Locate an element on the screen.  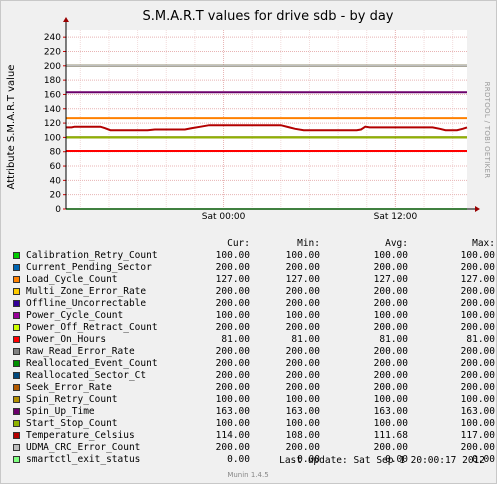
legend-min-value: 0.00 is located at coordinates (308, 459).